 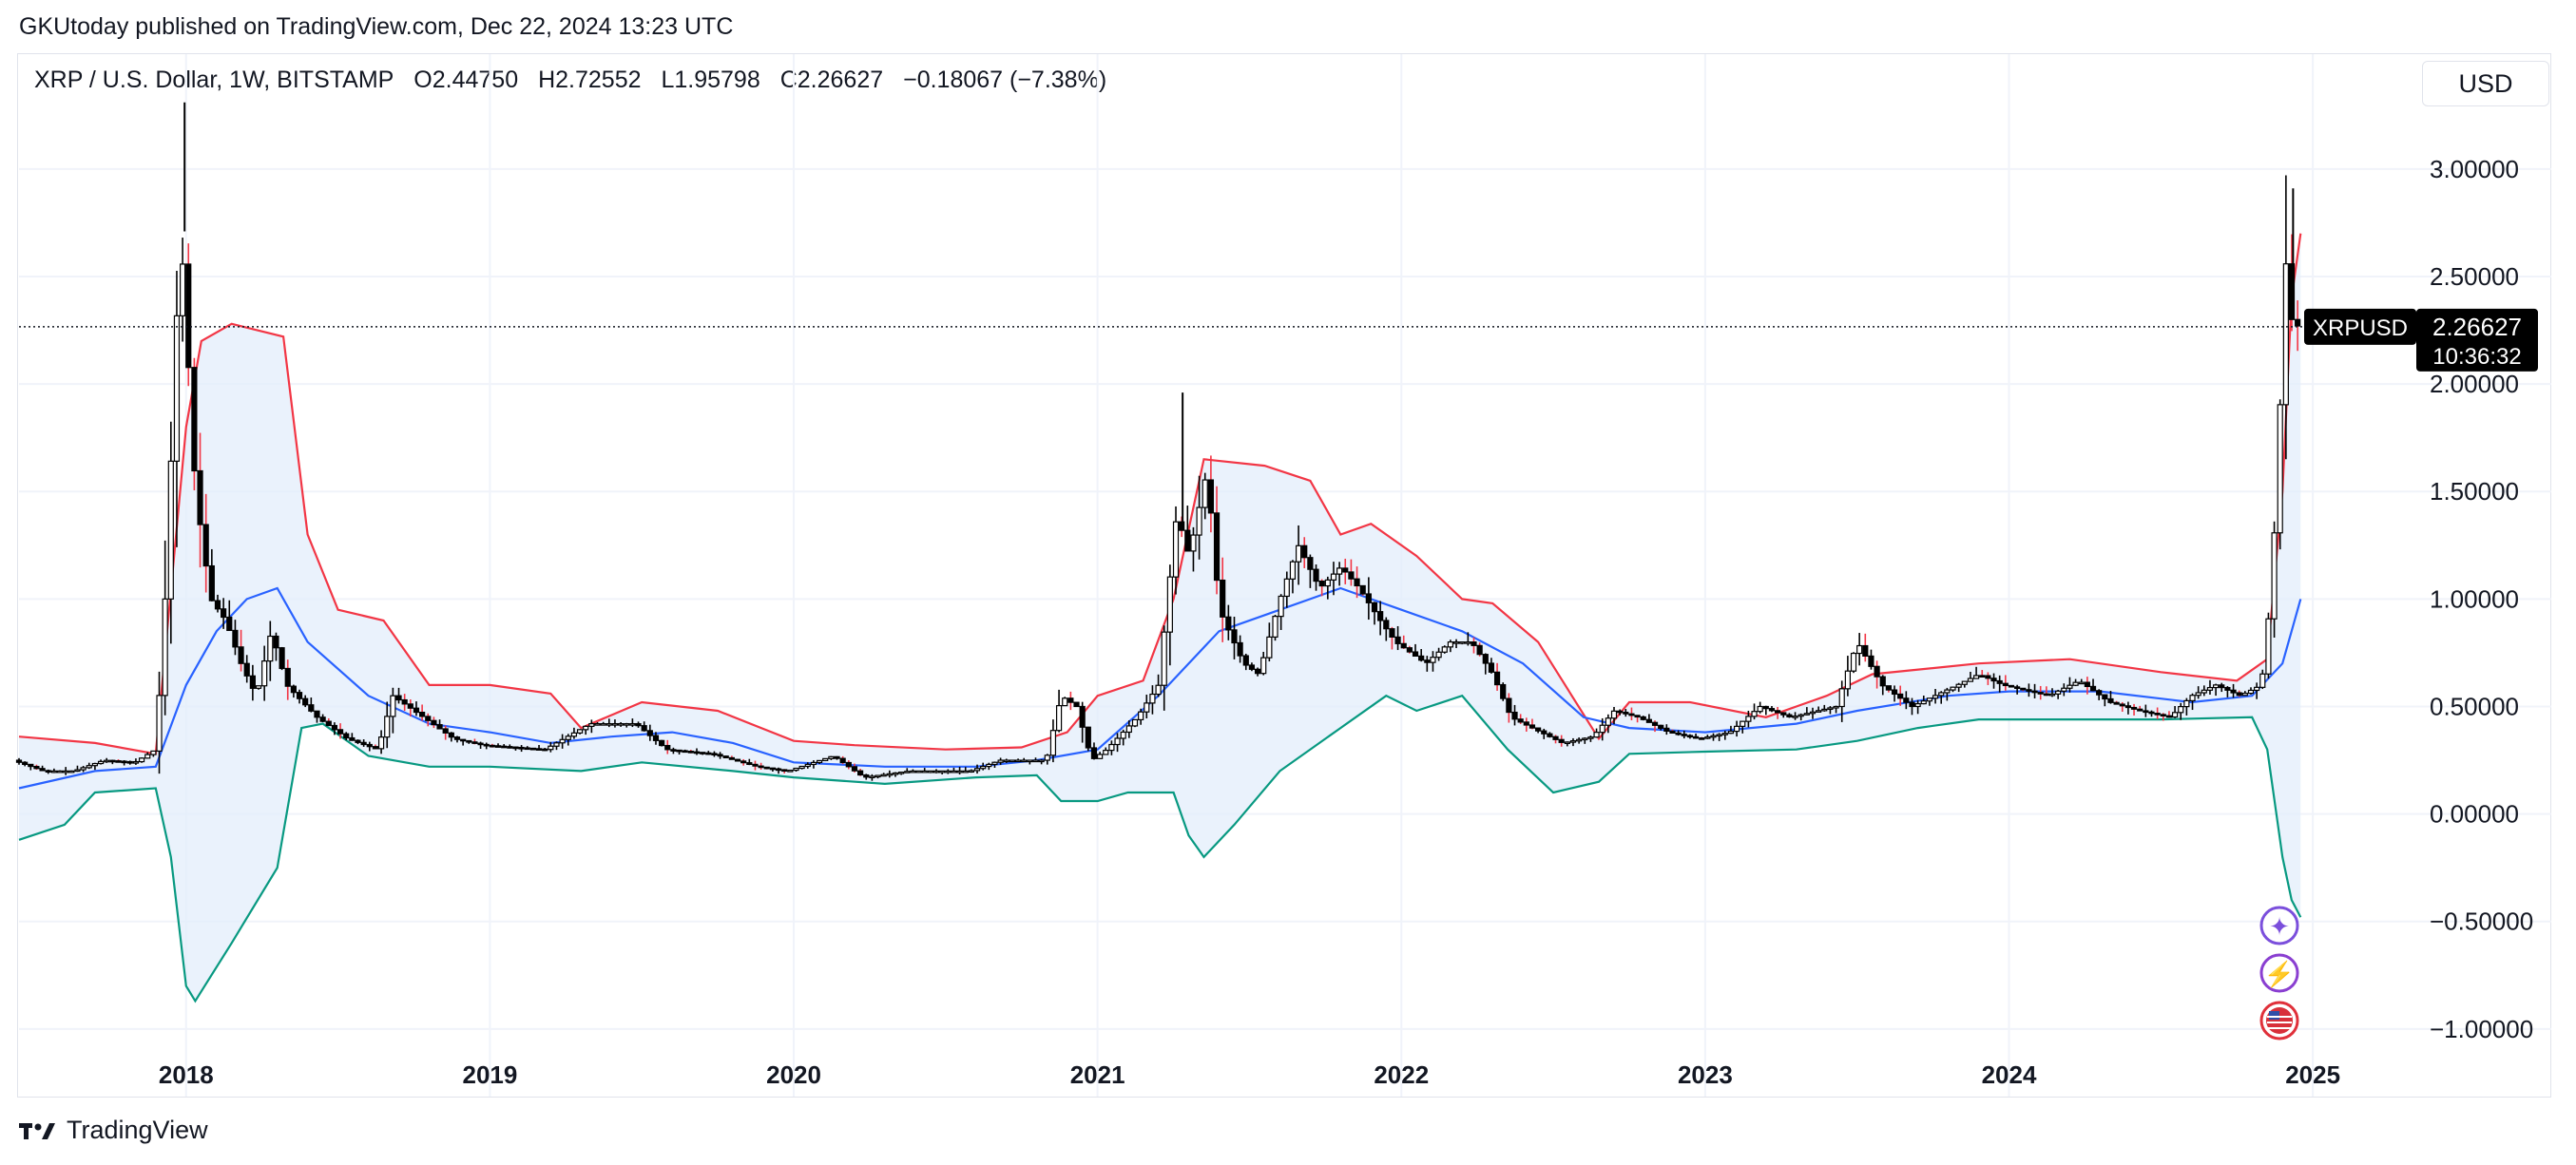 What do you see at coordinates (1005, 80) in the screenshot?
I see `legend-change: −0.18067 (−7.38%)` at bounding box center [1005, 80].